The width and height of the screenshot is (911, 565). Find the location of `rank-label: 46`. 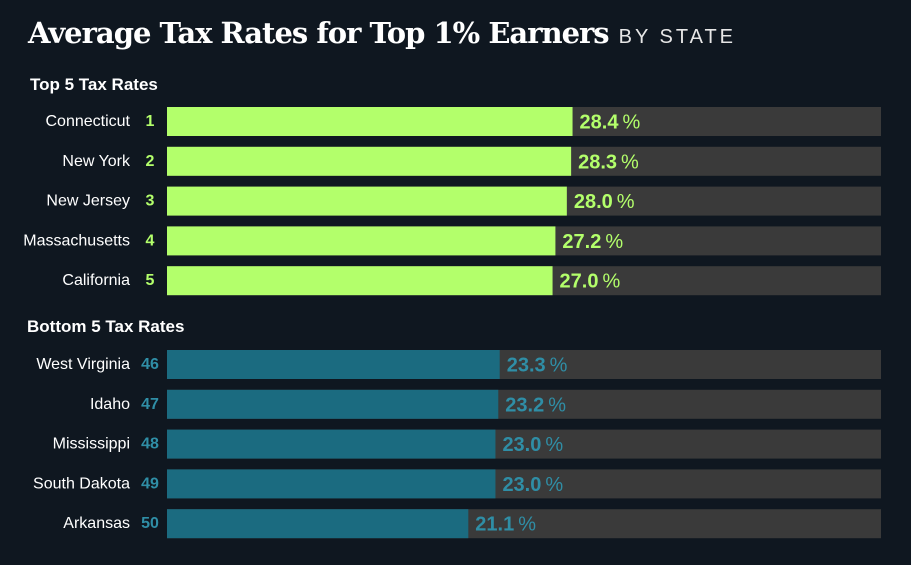

rank-label: 46 is located at coordinates (150, 364).